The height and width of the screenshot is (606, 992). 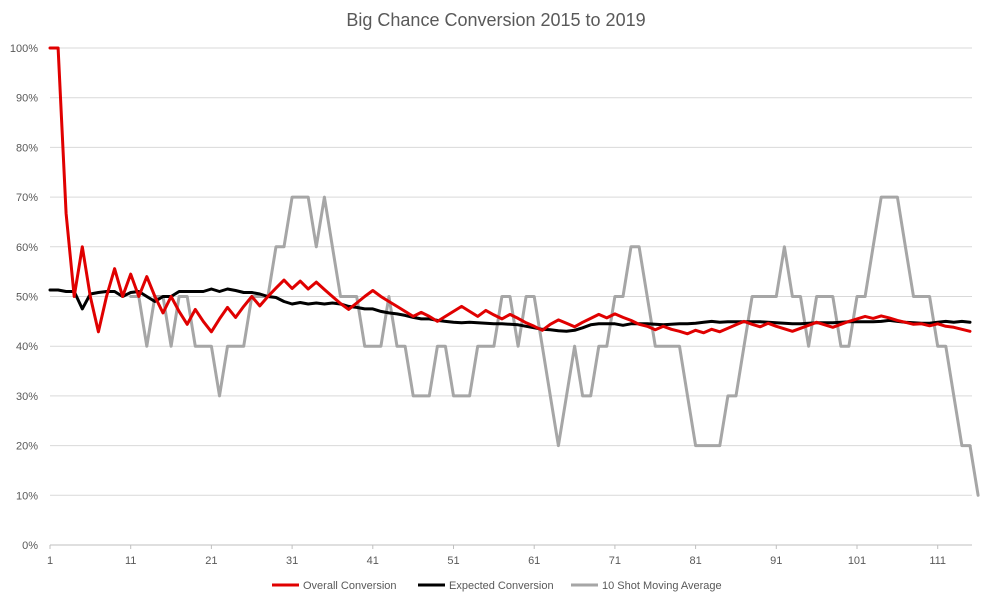 I want to click on x-tick-label: 71, so click(x=615, y=561).